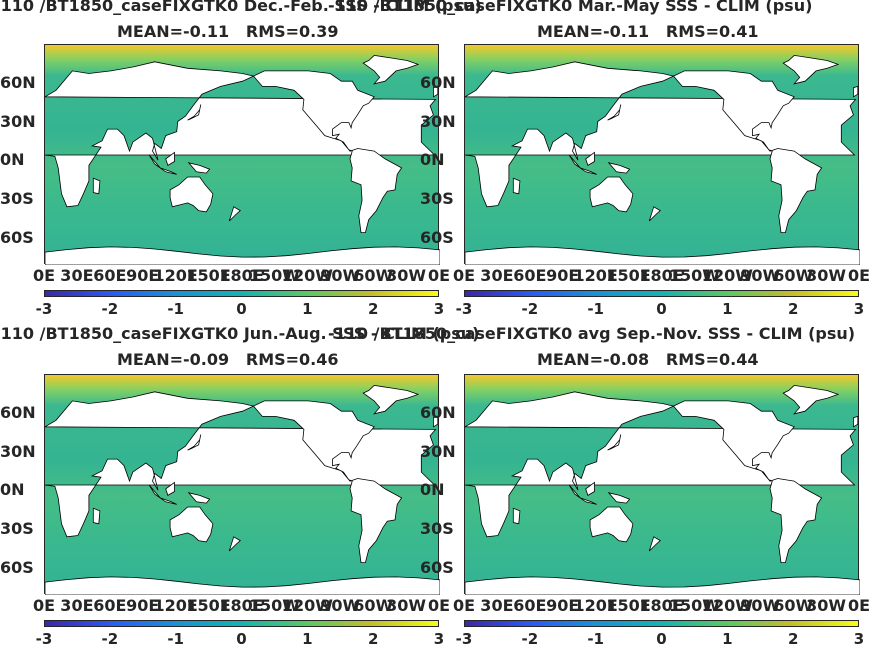 The width and height of the screenshot is (875, 656). What do you see at coordinates (77, 605) in the screenshot?
I see `x-tick-label: 30E` at bounding box center [77, 605].